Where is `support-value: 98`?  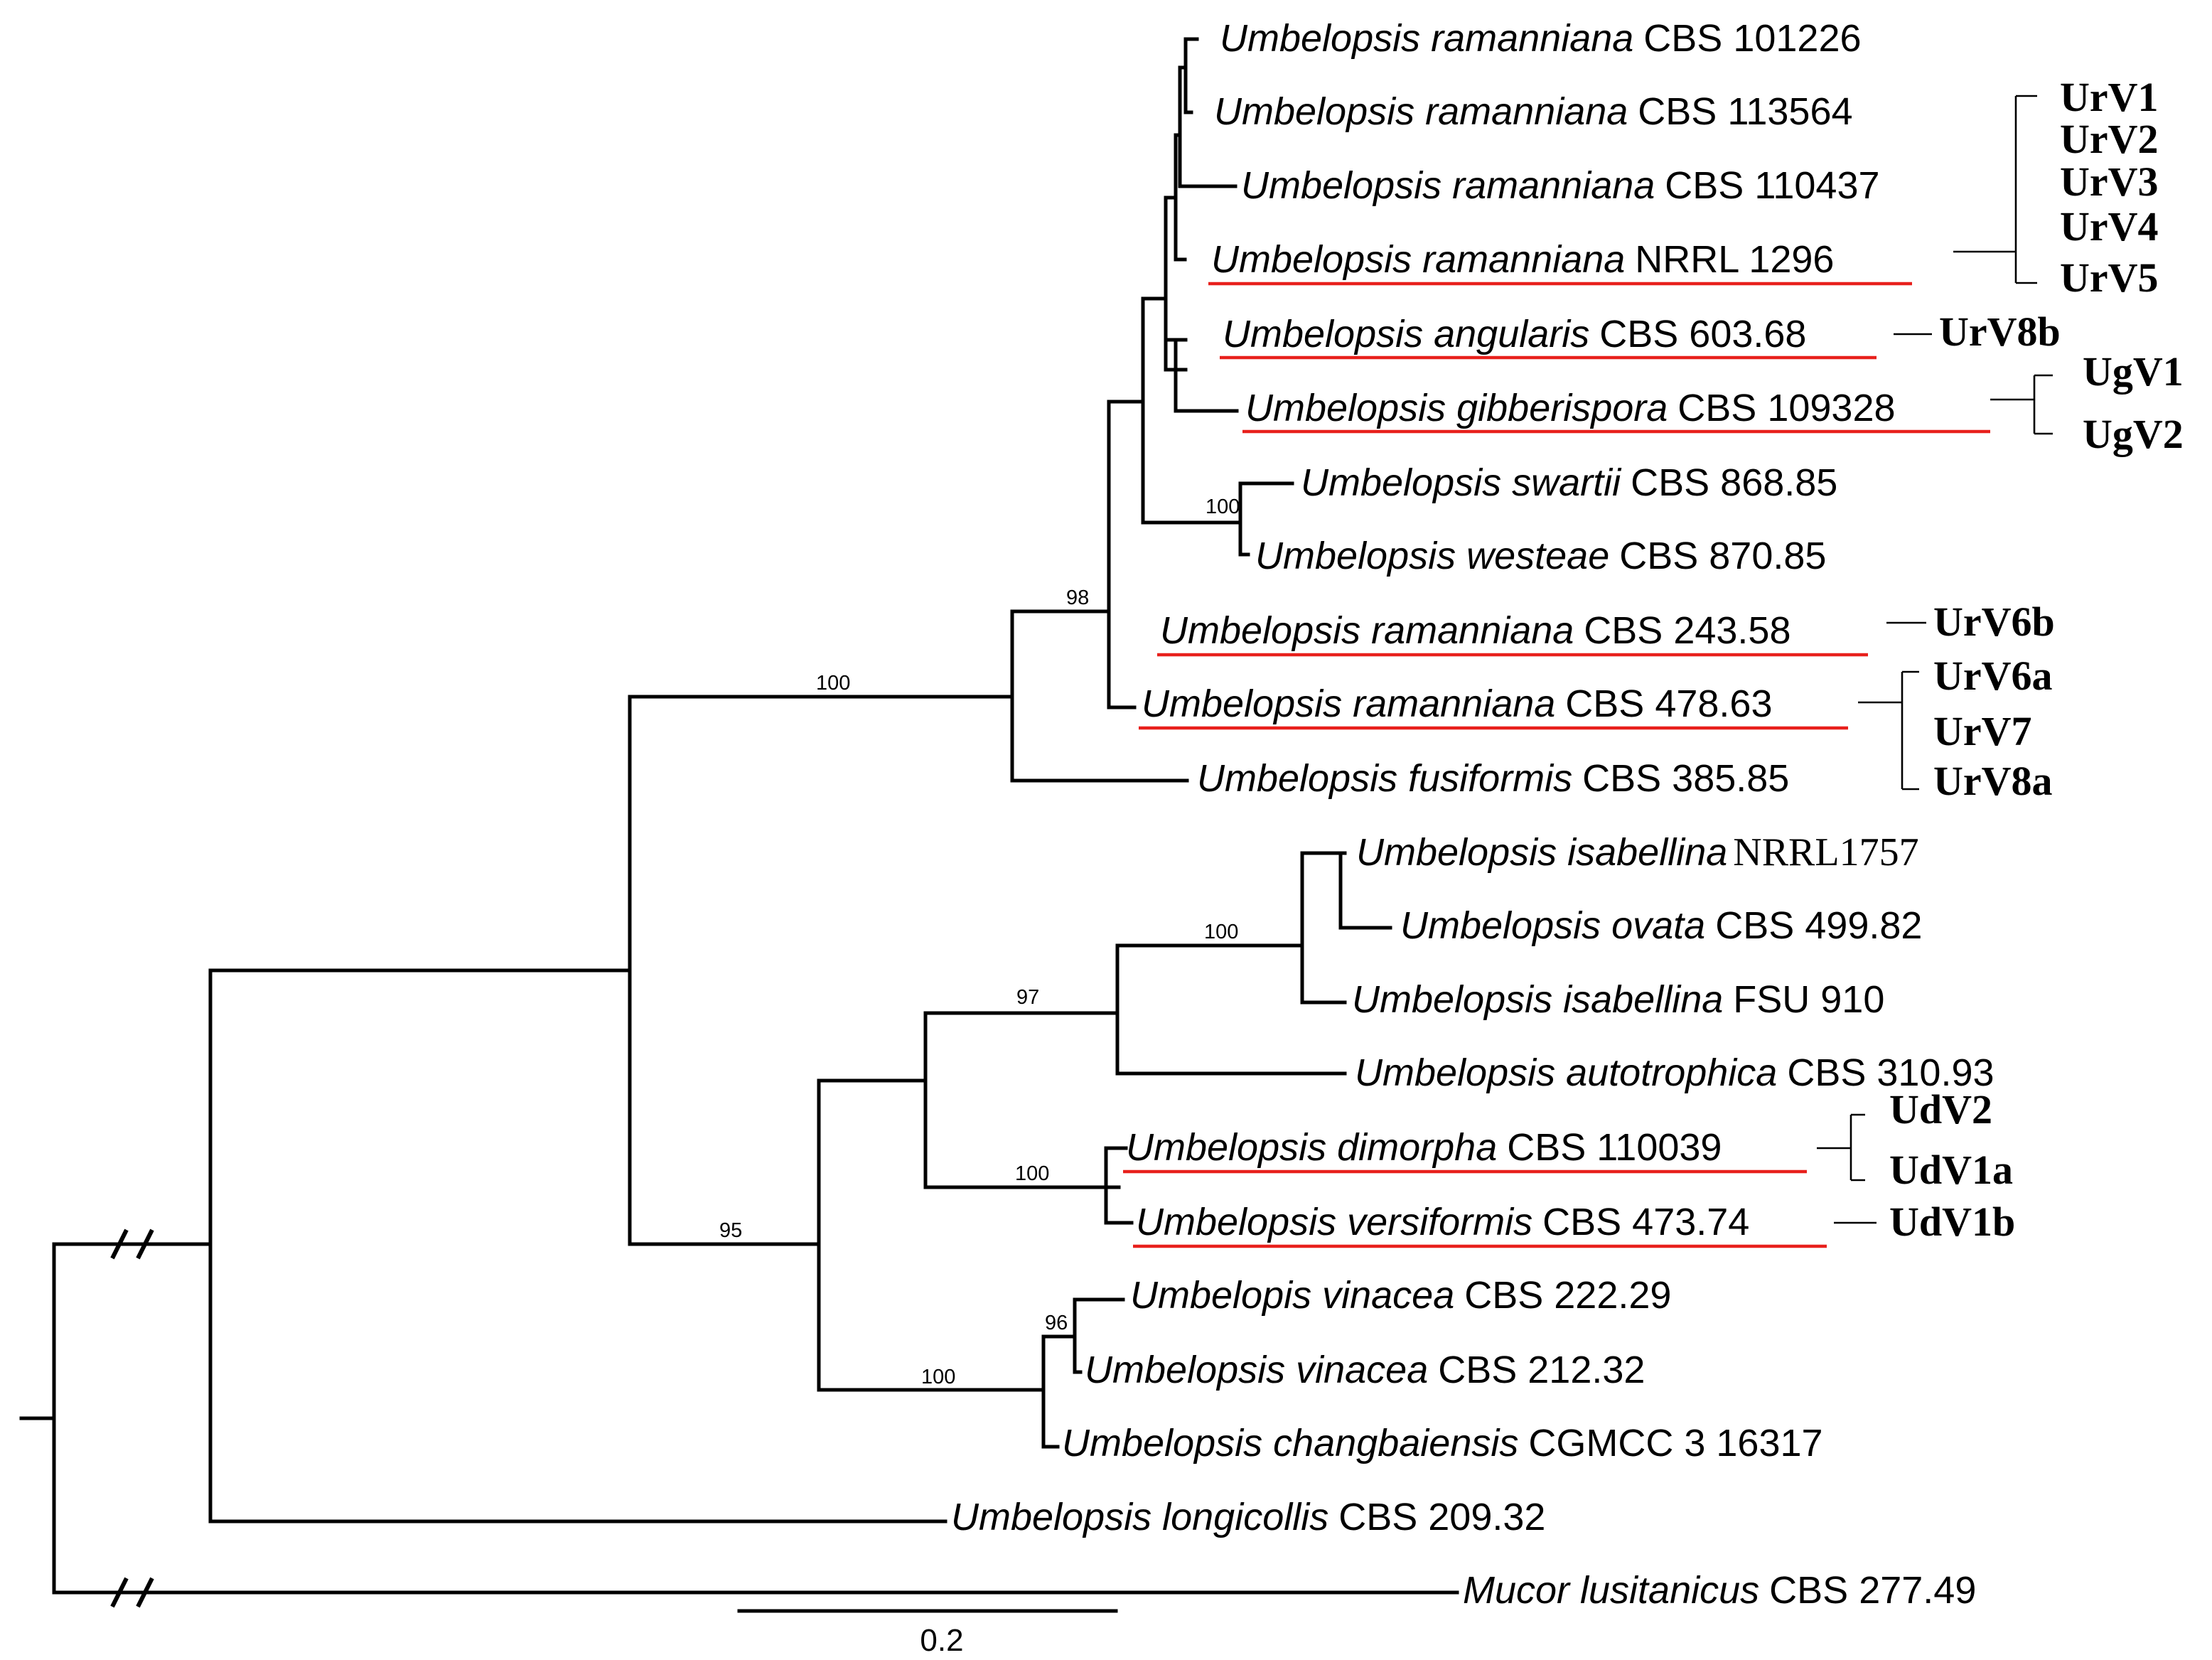
support-value: 98 is located at coordinates (1077, 598).